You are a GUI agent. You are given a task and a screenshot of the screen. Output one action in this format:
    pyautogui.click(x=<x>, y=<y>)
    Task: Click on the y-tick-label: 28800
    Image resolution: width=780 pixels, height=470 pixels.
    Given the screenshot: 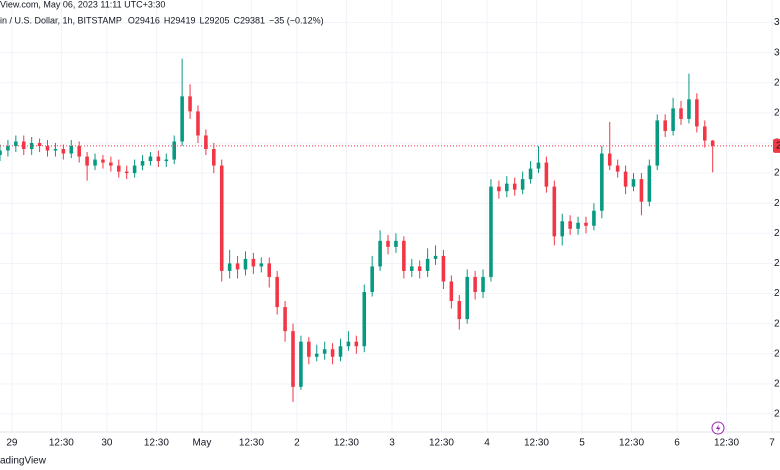 What is the action you would take?
    pyautogui.click(x=777, y=233)
    